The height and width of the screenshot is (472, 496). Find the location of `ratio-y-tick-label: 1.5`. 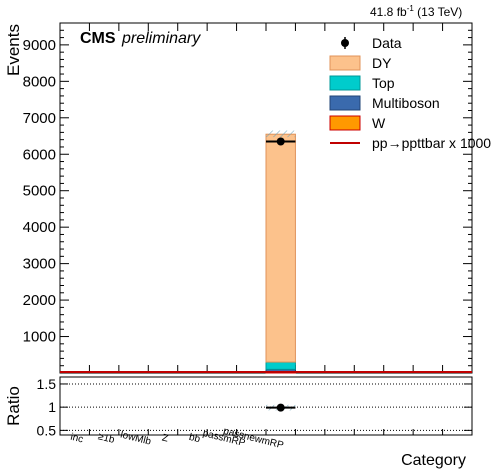

ratio-y-tick-label: 1.5 is located at coordinates (47, 384).